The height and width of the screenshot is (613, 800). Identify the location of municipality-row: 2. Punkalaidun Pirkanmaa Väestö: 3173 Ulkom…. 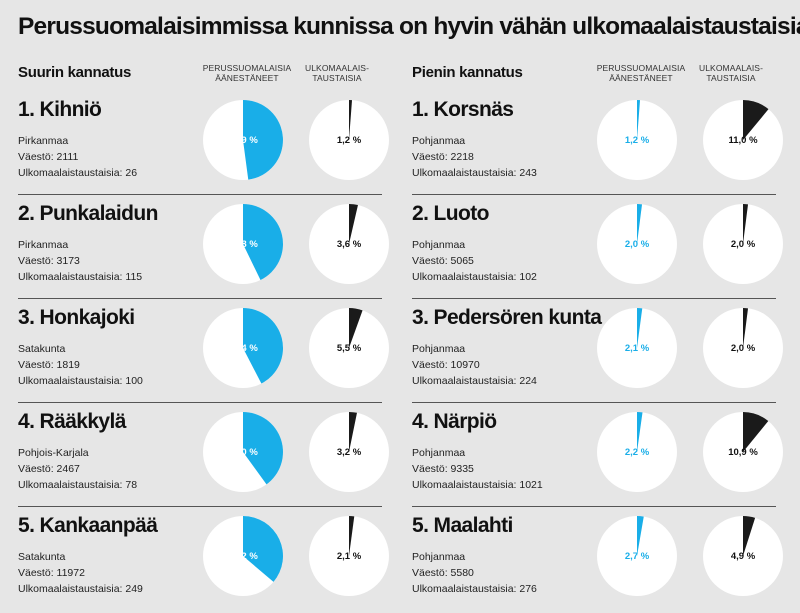
(203, 247).